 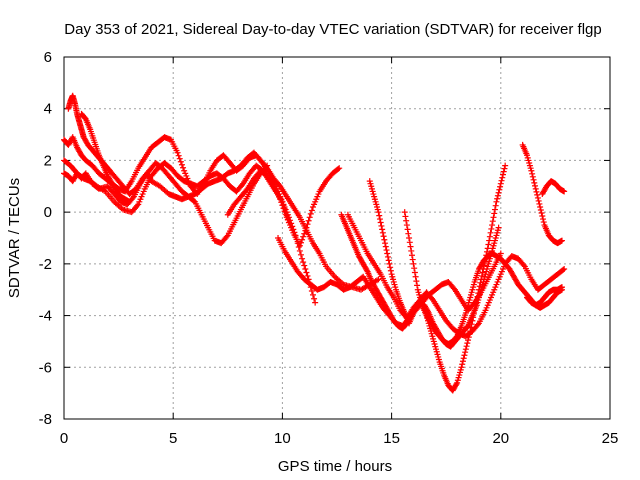 What do you see at coordinates (48, 212) in the screenshot?
I see `y-tick-label: 0` at bounding box center [48, 212].